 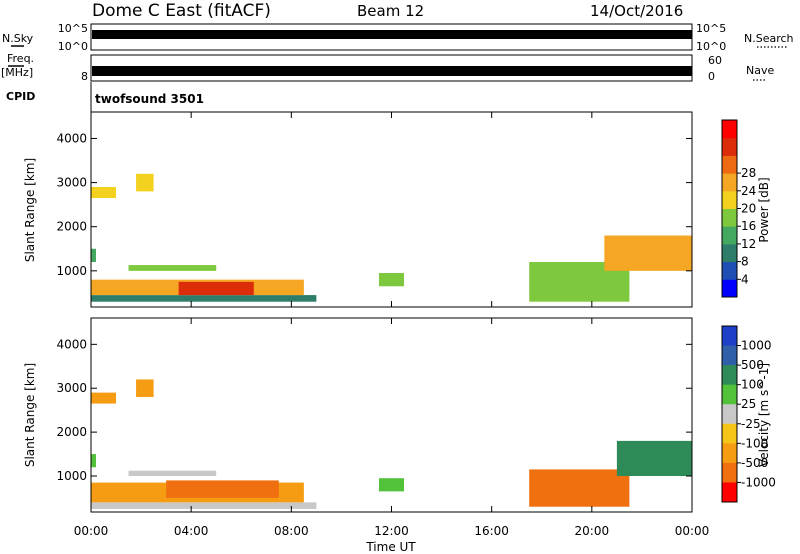 What do you see at coordinates (30, 210) in the screenshot?
I see `power-ylabel: Slant Range [km]` at bounding box center [30, 210].